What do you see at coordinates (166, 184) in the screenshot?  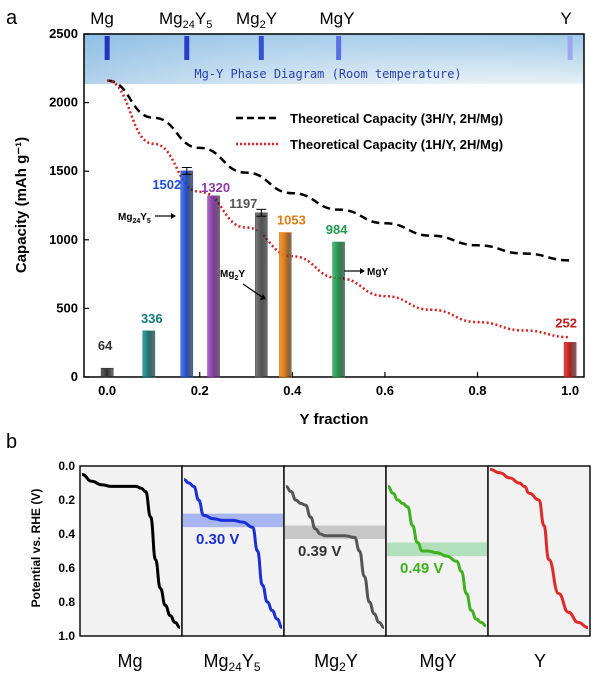 I see `bar-value-label: 1502` at bounding box center [166, 184].